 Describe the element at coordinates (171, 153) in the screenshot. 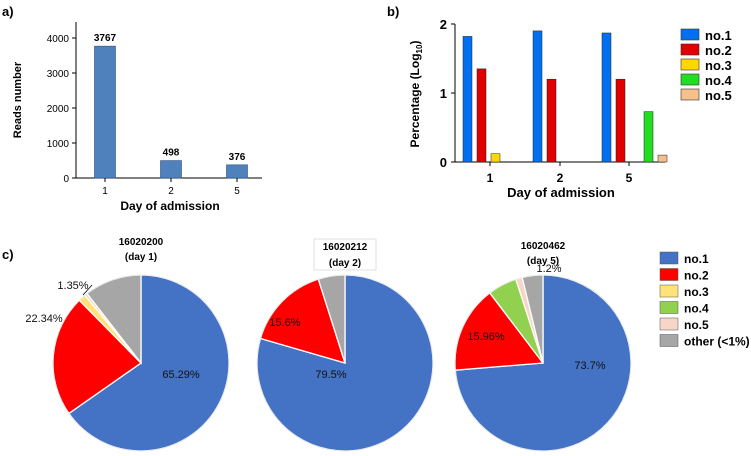

I see `panel-a-data-label: 498` at that location.